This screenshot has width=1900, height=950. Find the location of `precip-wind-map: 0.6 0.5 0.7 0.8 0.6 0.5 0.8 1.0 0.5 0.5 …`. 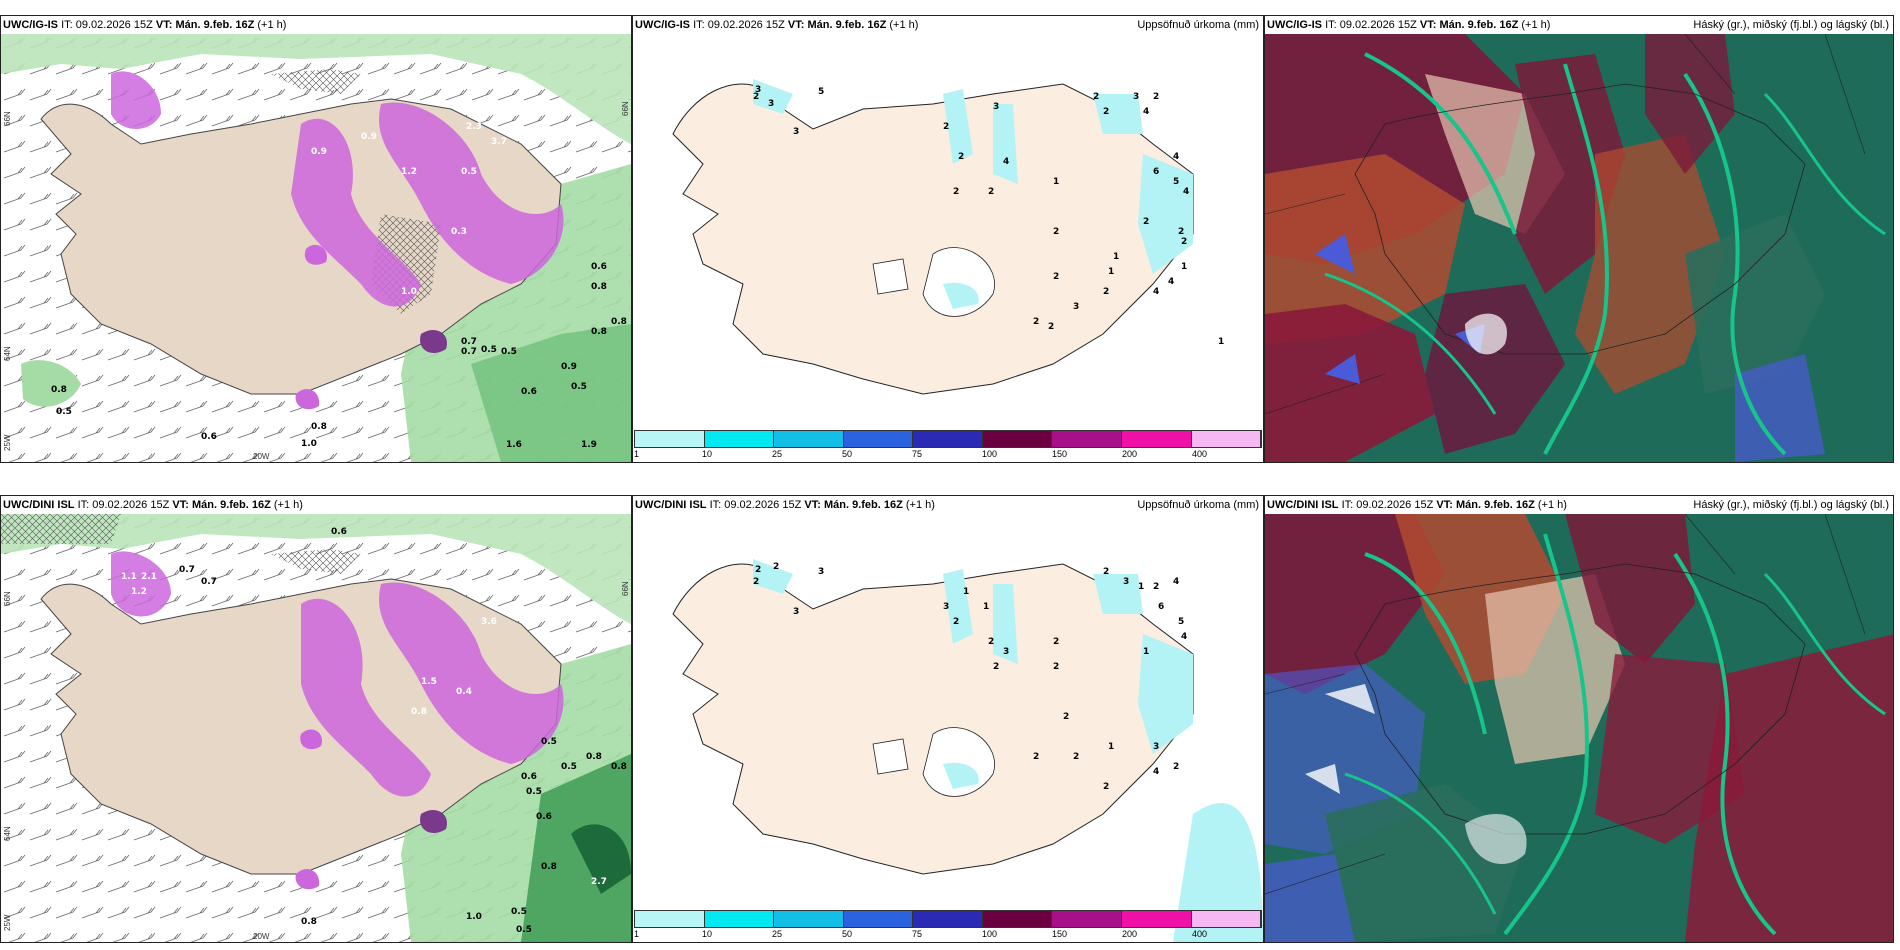

precip-wind-map: 0.6 0.5 0.7 0.8 0.6 0.5 0.8 1.0 0.5 0.5 … is located at coordinates (316, 728).